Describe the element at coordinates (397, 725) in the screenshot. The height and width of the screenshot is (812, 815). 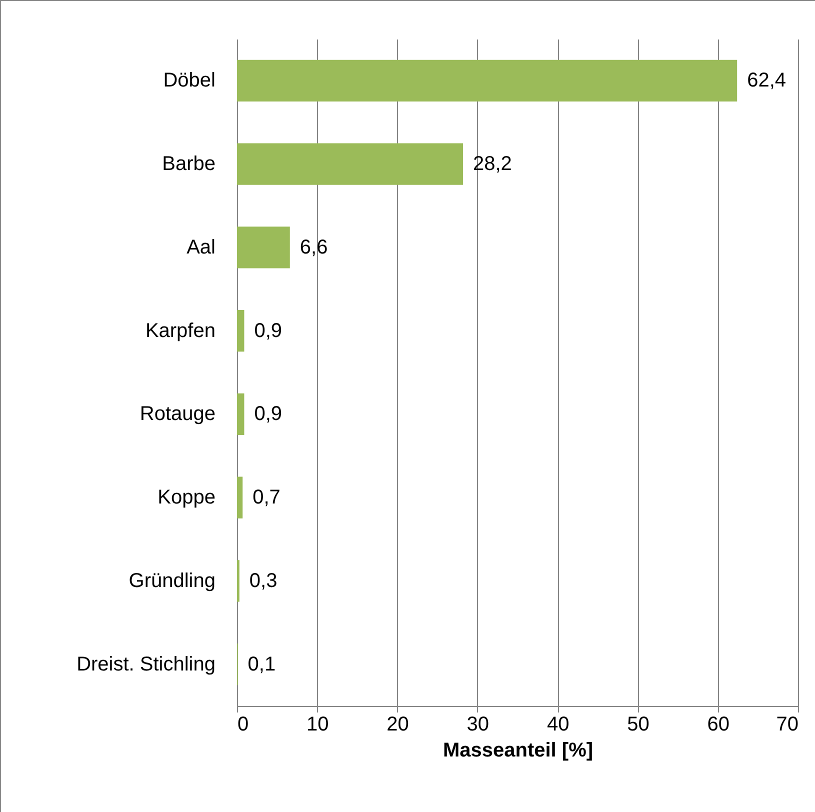
I see `x-tick-label: 20` at that location.